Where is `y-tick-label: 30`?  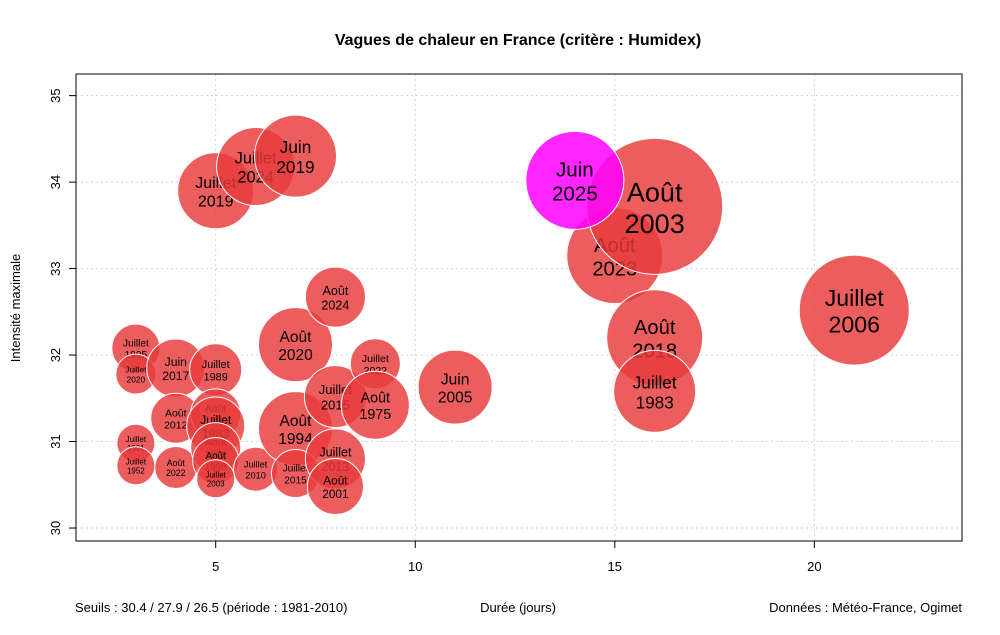 y-tick-label: 30 is located at coordinates (55, 528).